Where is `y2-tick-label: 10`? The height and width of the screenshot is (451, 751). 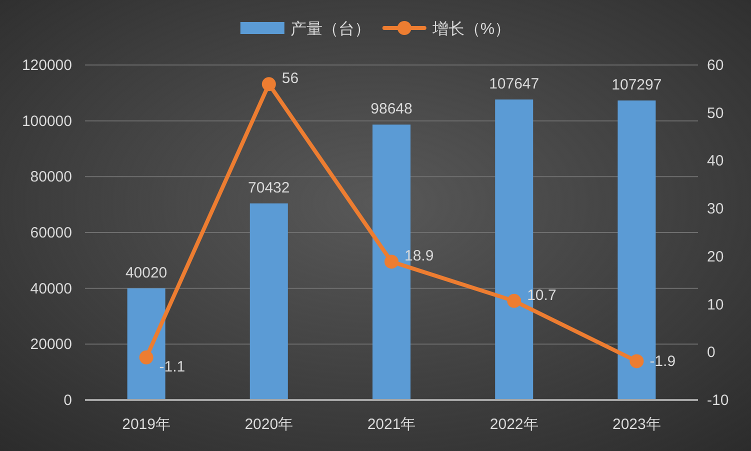 y2-tick-label: 10 is located at coordinates (715, 305).